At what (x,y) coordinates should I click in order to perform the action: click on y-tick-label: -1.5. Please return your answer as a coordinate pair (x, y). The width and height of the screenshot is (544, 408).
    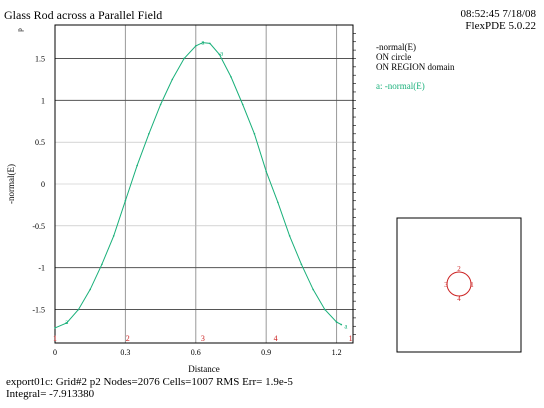
    Looking at the image, I should click on (38, 310).